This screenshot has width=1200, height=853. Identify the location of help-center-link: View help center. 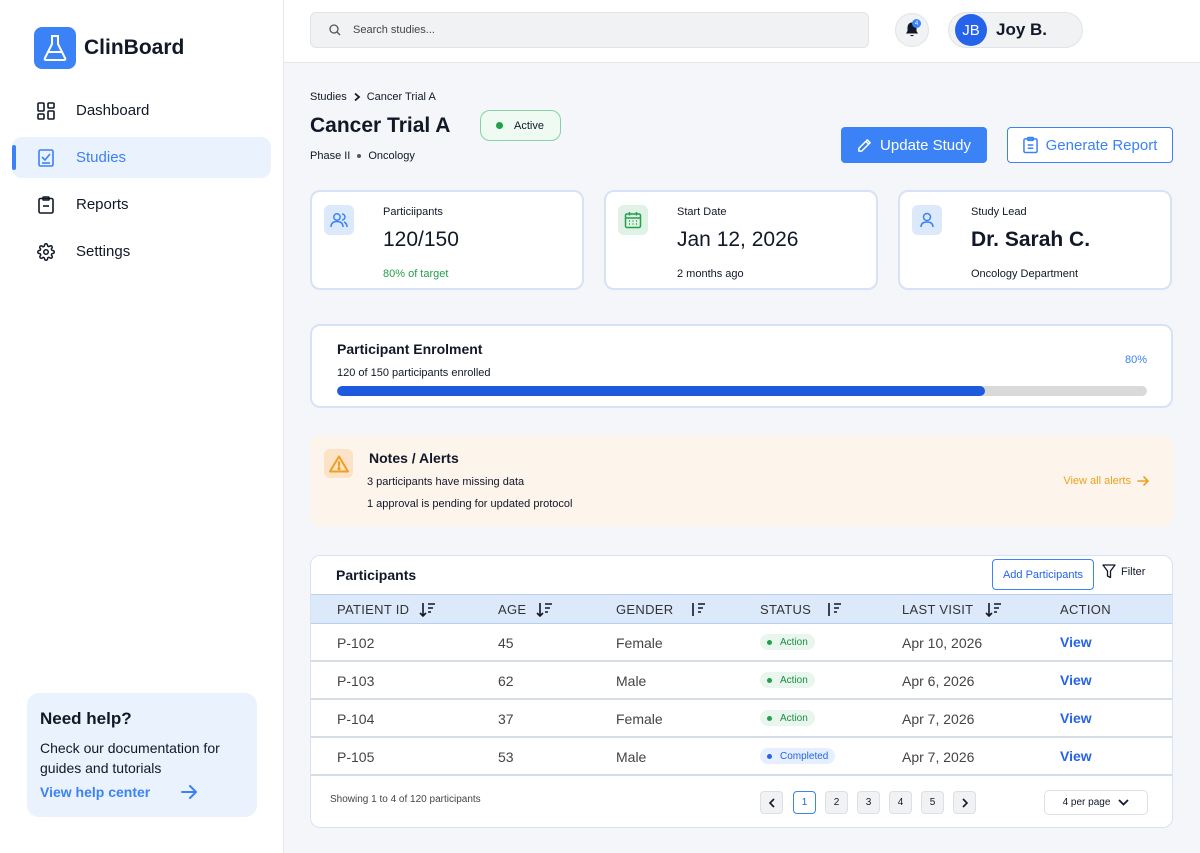
(118, 792).